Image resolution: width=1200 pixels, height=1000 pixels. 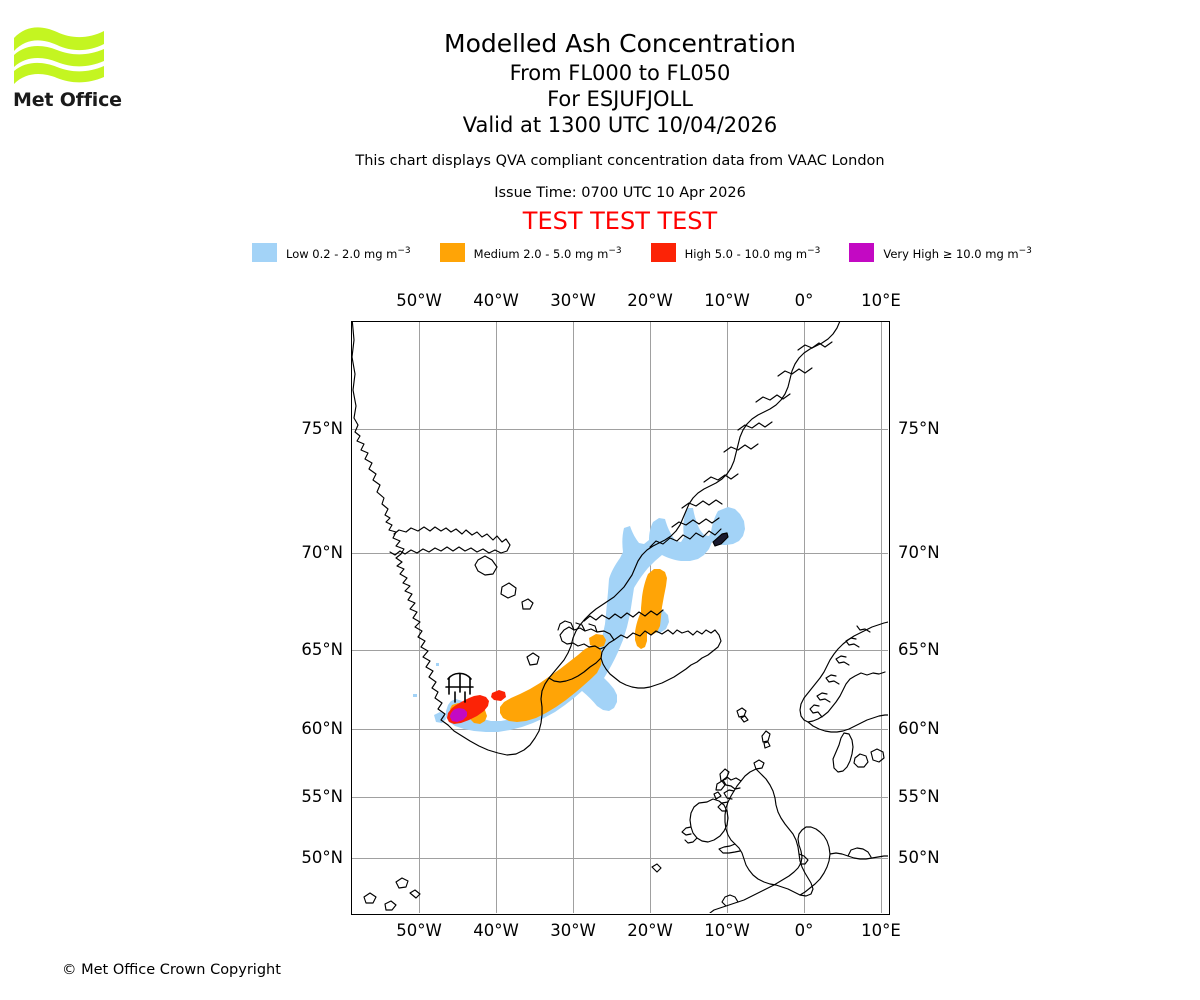 What do you see at coordinates (919, 649) in the screenshot?
I see `lat-label-right-65n: 65°N` at bounding box center [919, 649].